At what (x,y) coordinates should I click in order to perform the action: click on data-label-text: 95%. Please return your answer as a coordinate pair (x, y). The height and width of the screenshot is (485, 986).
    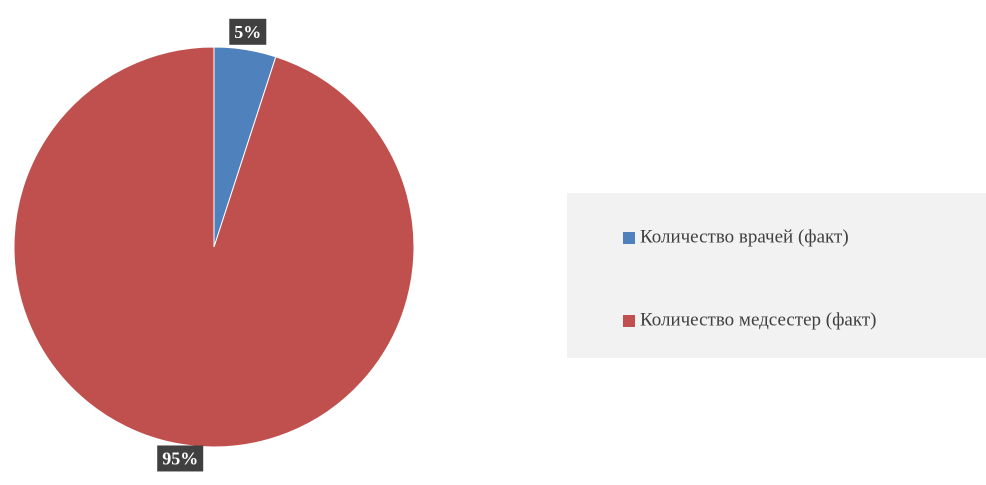
    Looking at the image, I should click on (180, 458).